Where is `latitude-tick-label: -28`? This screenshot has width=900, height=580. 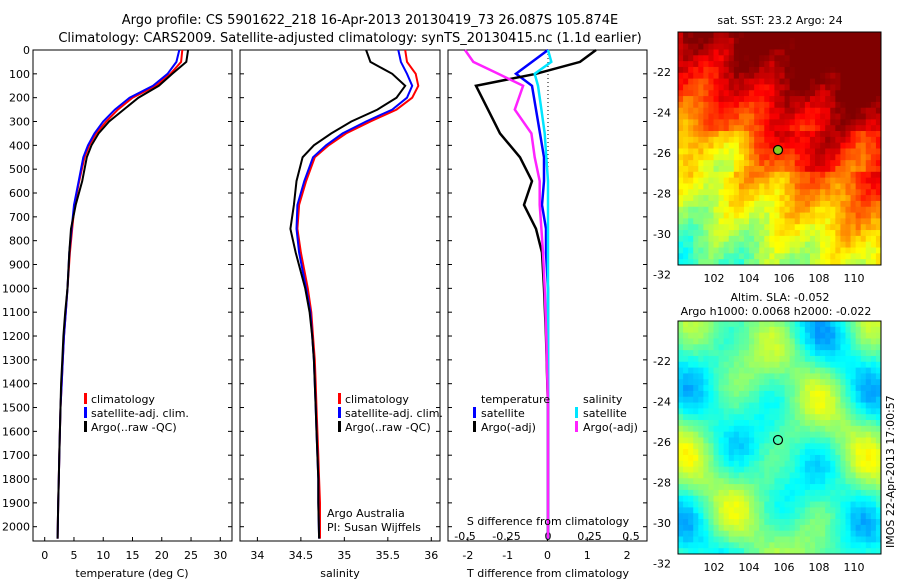 latitude-tick-label: -28 is located at coordinates (662, 483).